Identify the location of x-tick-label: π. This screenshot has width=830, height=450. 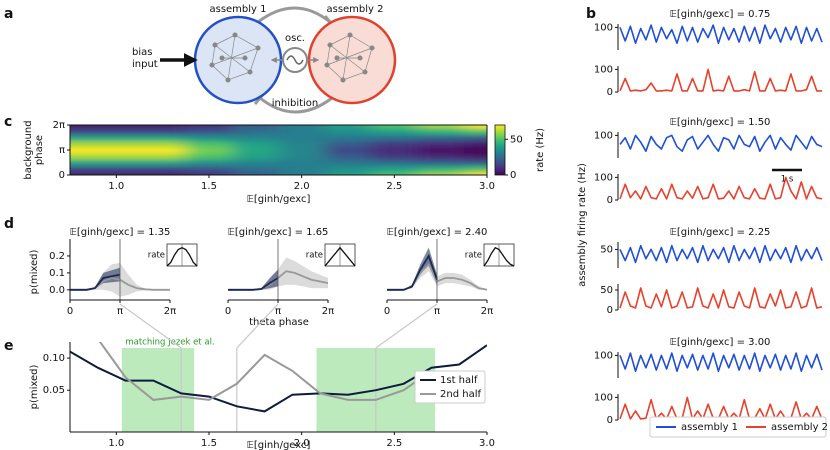
(437, 311).